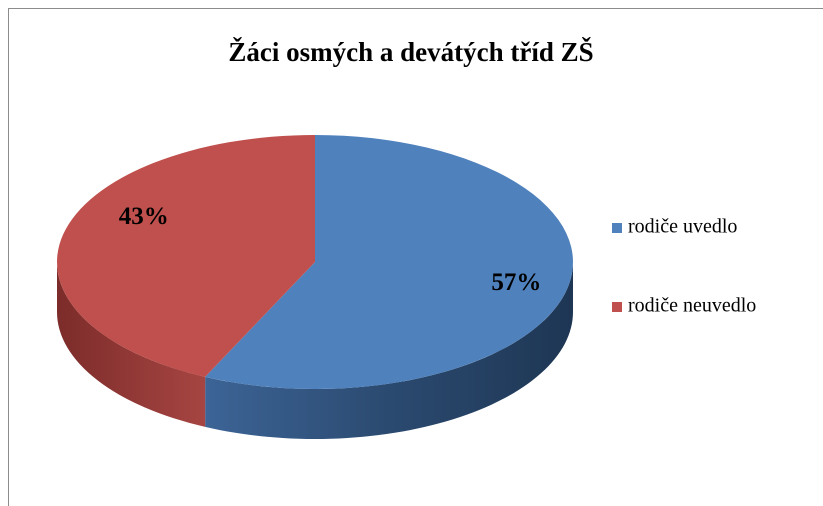 This screenshot has height=506, width=823. I want to click on legend-label: rodiče uvedlo, so click(682, 227).